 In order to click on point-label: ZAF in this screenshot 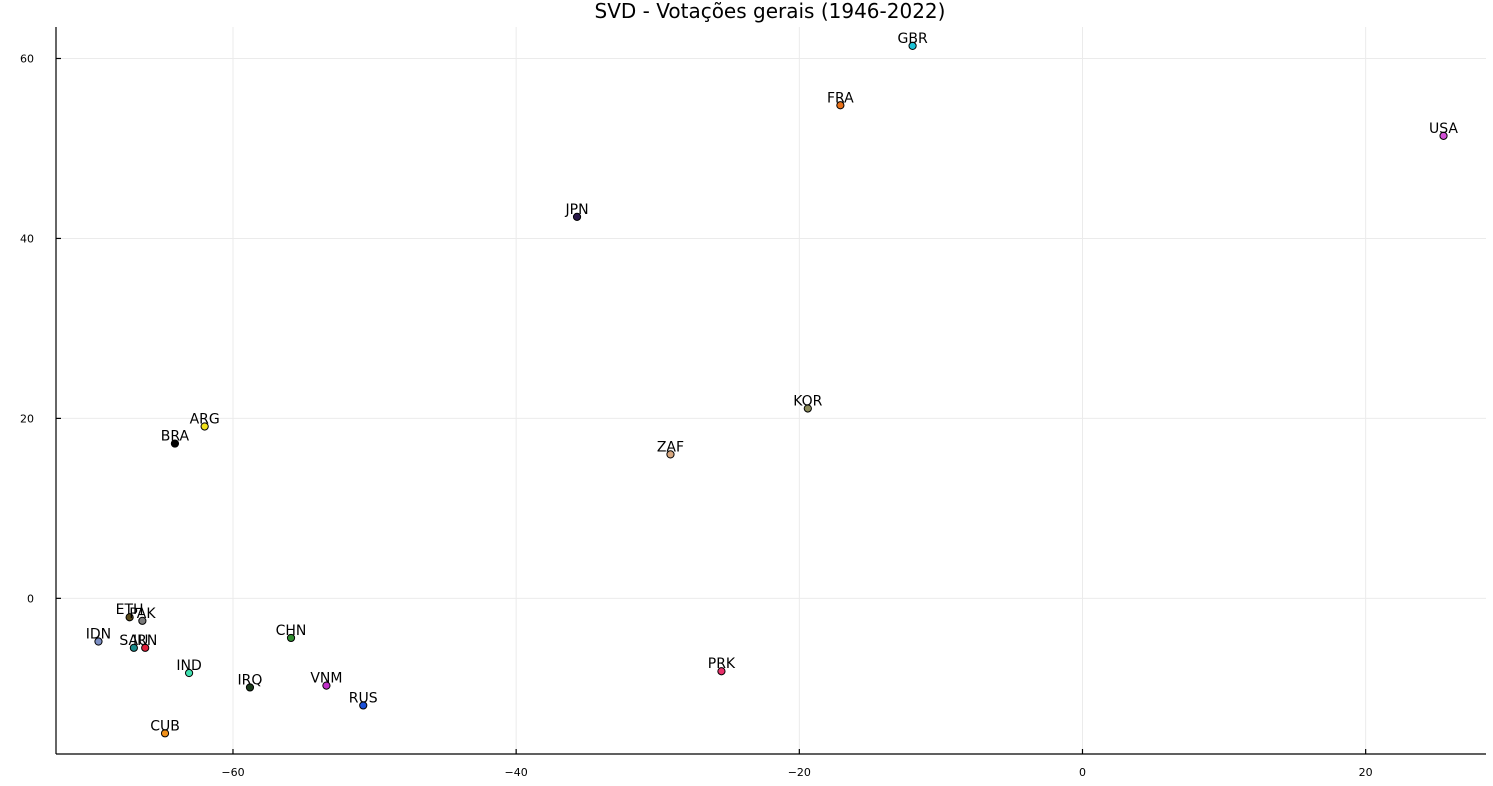, I will do `click(670, 447)`.